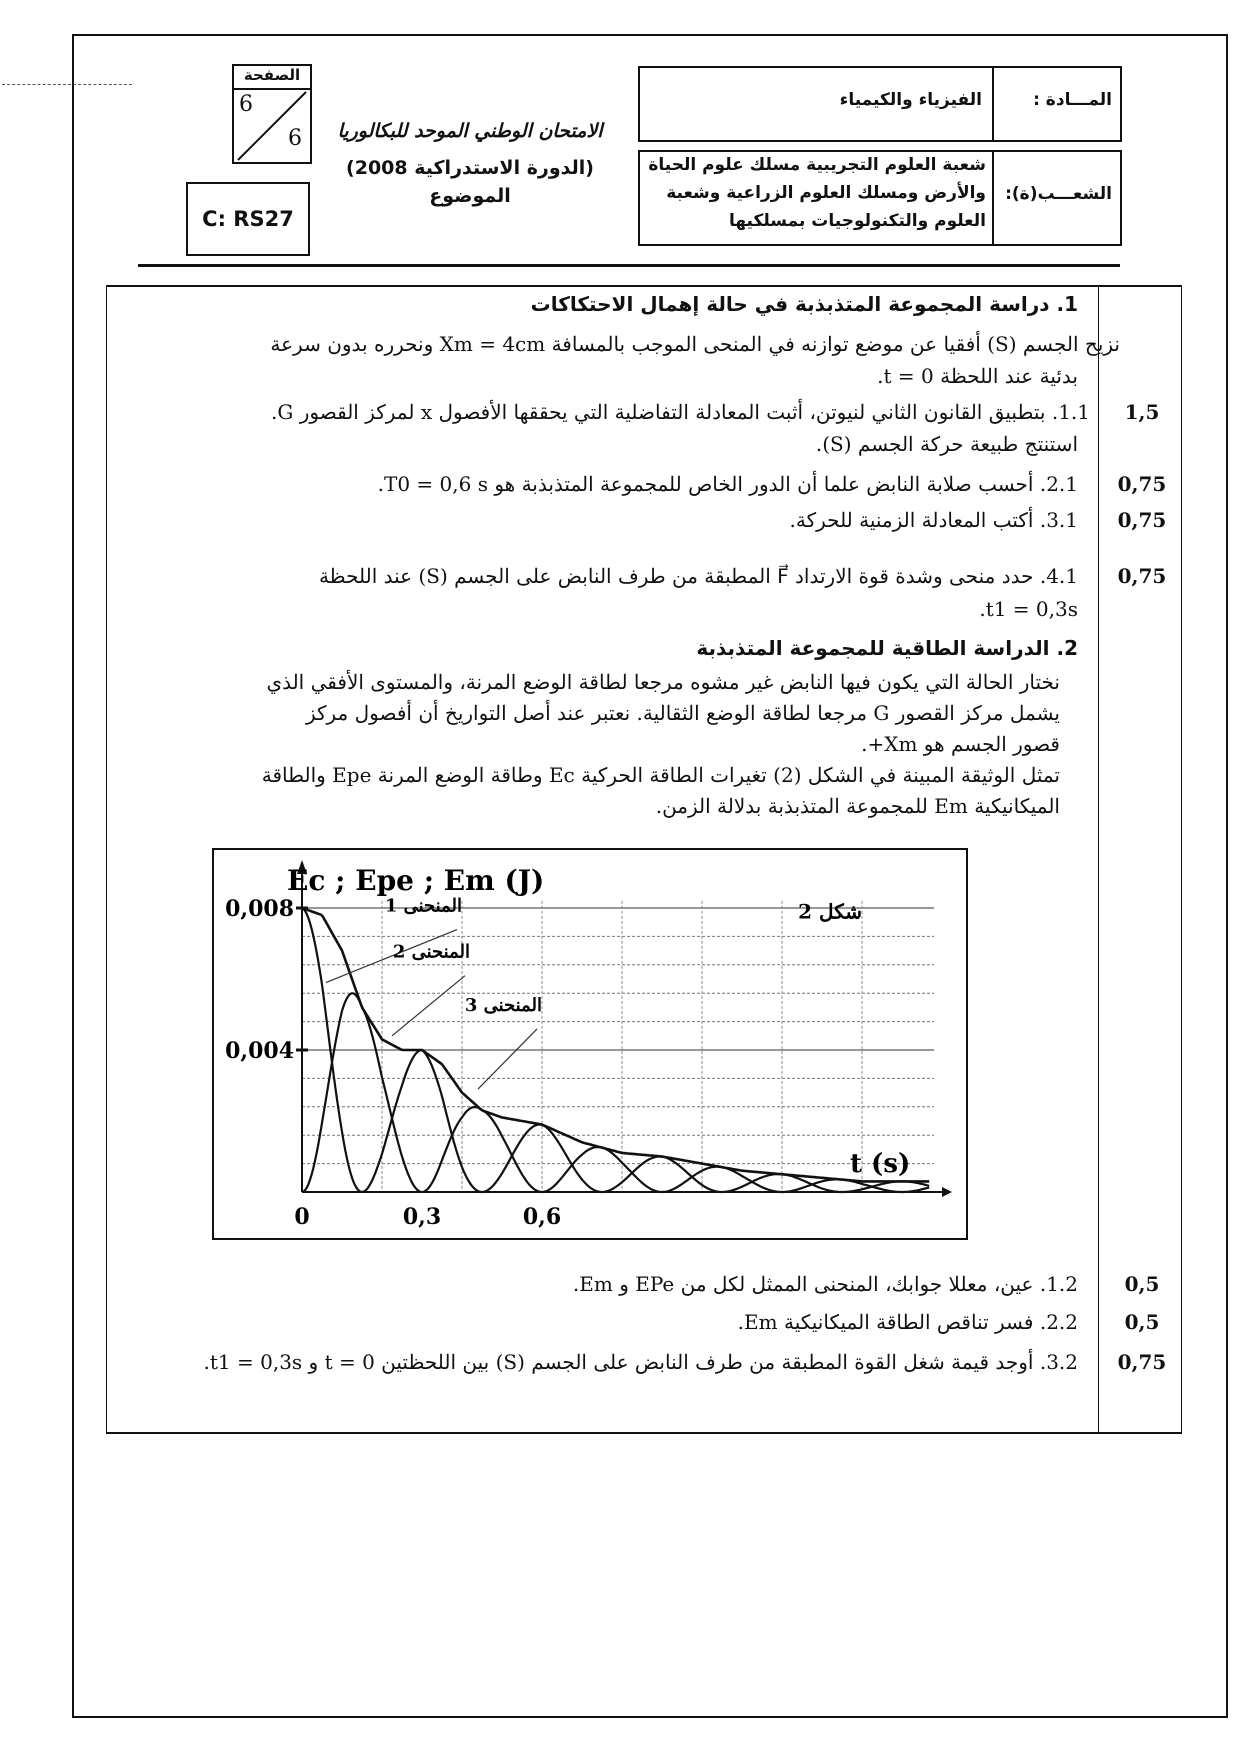 Image resolution: width=1240 pixels, height=1754 pixels. I want to click on branch-divider, so click(993, 198).